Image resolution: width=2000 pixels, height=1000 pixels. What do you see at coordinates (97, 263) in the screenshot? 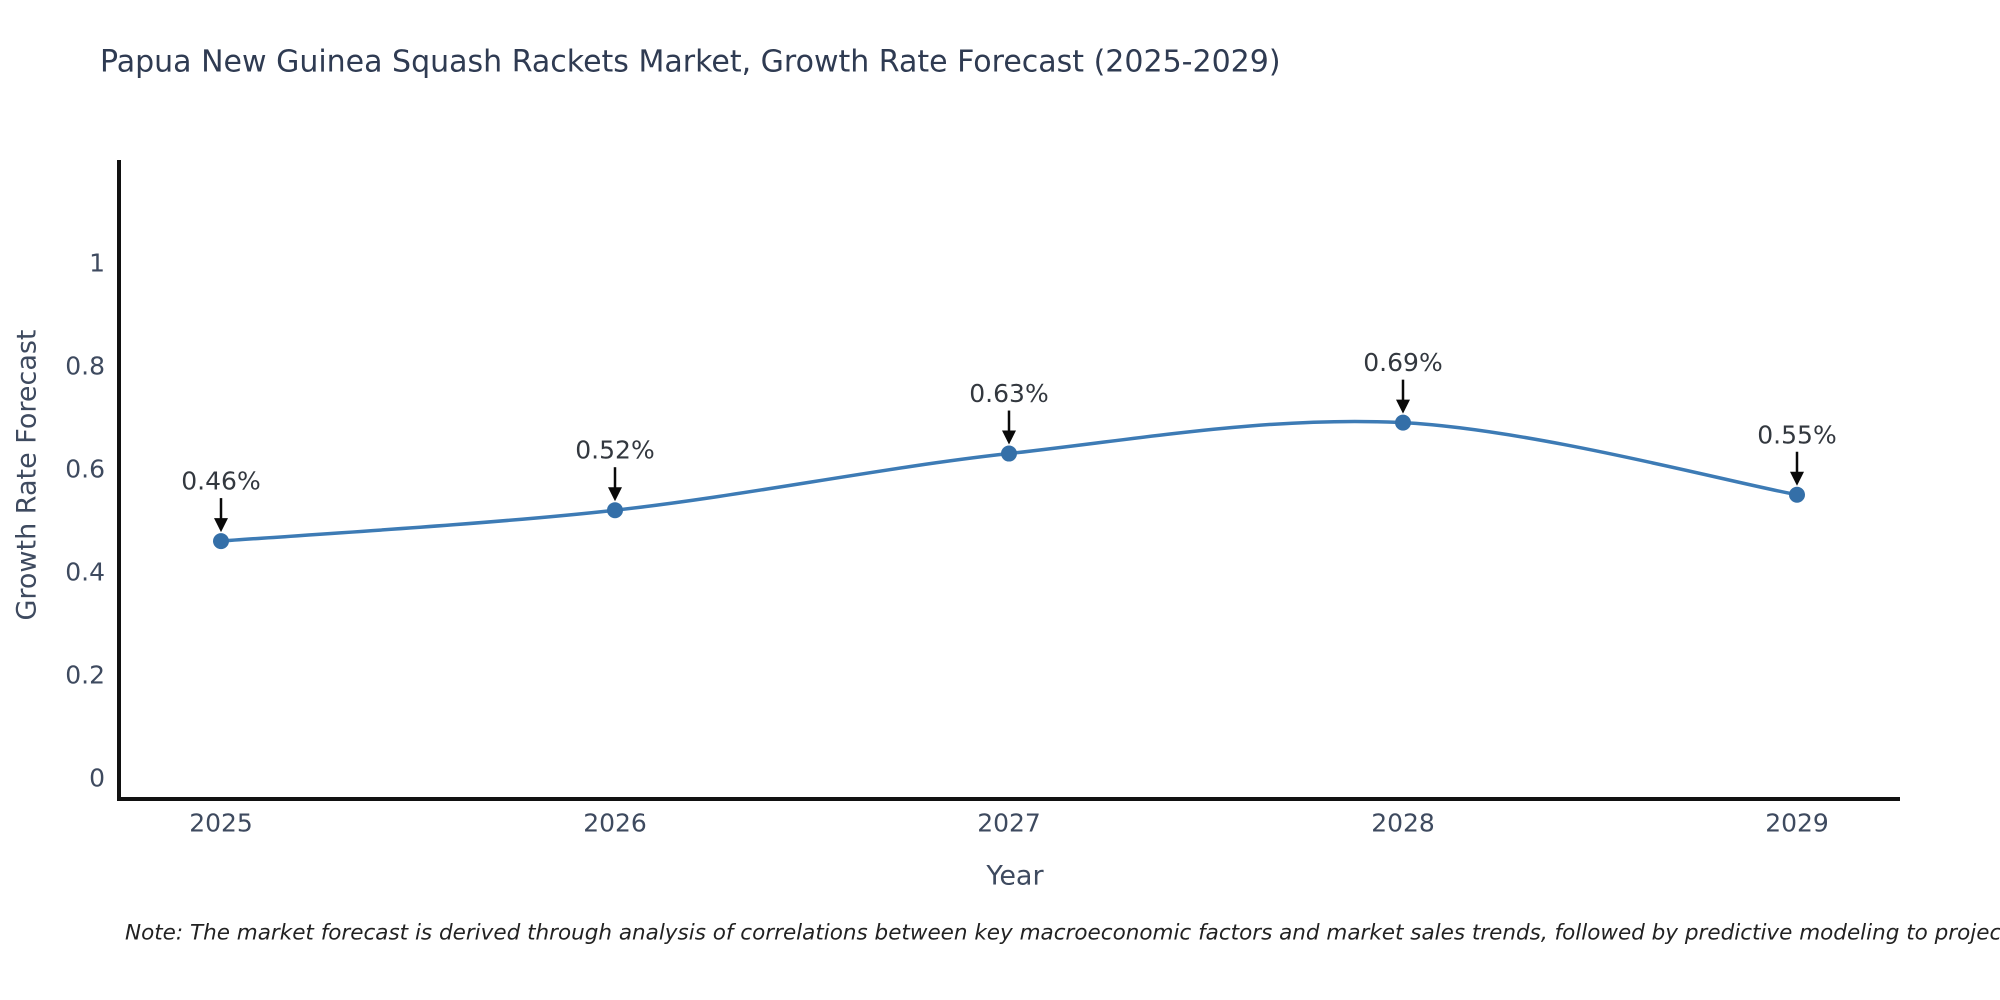
I see `y-tick-label: 1` at bounding box center [97, 263].